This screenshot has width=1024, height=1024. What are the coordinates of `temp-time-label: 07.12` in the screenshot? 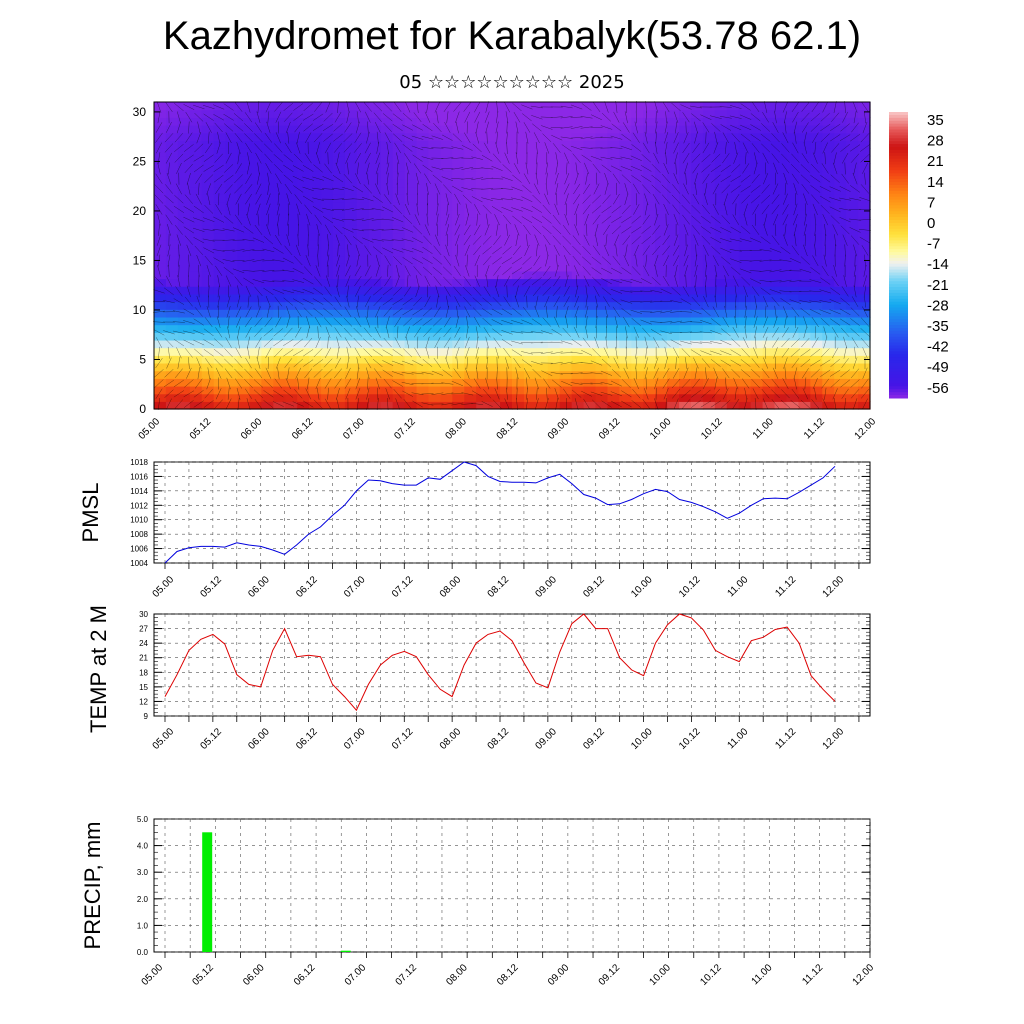 It's located at (403, 739).